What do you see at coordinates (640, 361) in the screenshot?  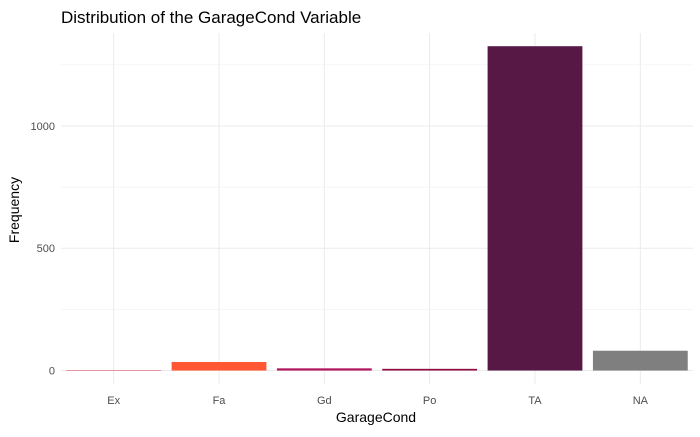 I see `bar-na` at bounding box center [640, 361].